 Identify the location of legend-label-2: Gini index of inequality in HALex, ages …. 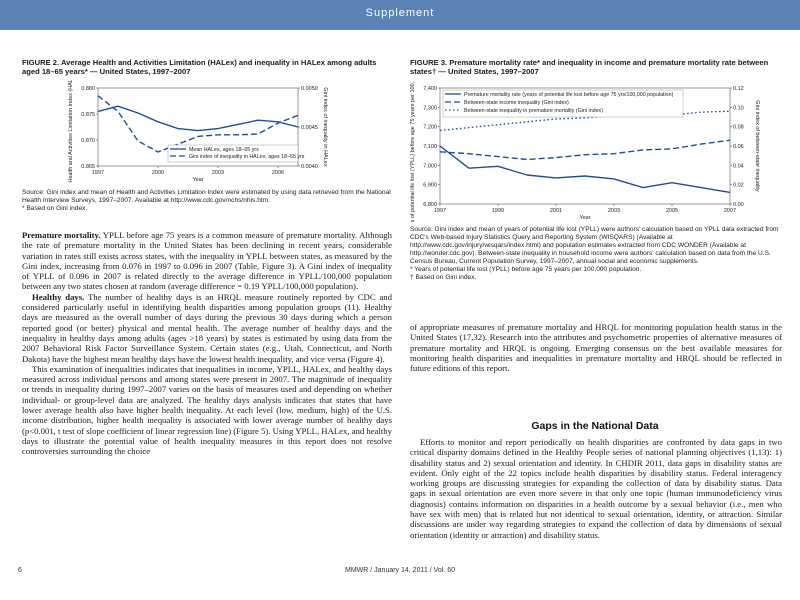
(247, 157).